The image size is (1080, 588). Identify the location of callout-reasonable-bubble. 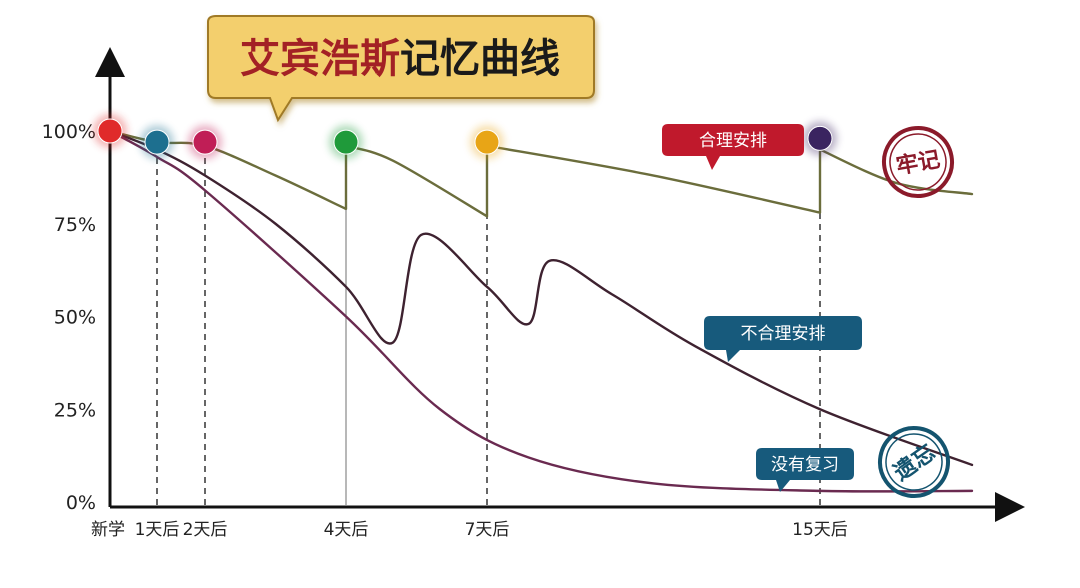
(733, 147).